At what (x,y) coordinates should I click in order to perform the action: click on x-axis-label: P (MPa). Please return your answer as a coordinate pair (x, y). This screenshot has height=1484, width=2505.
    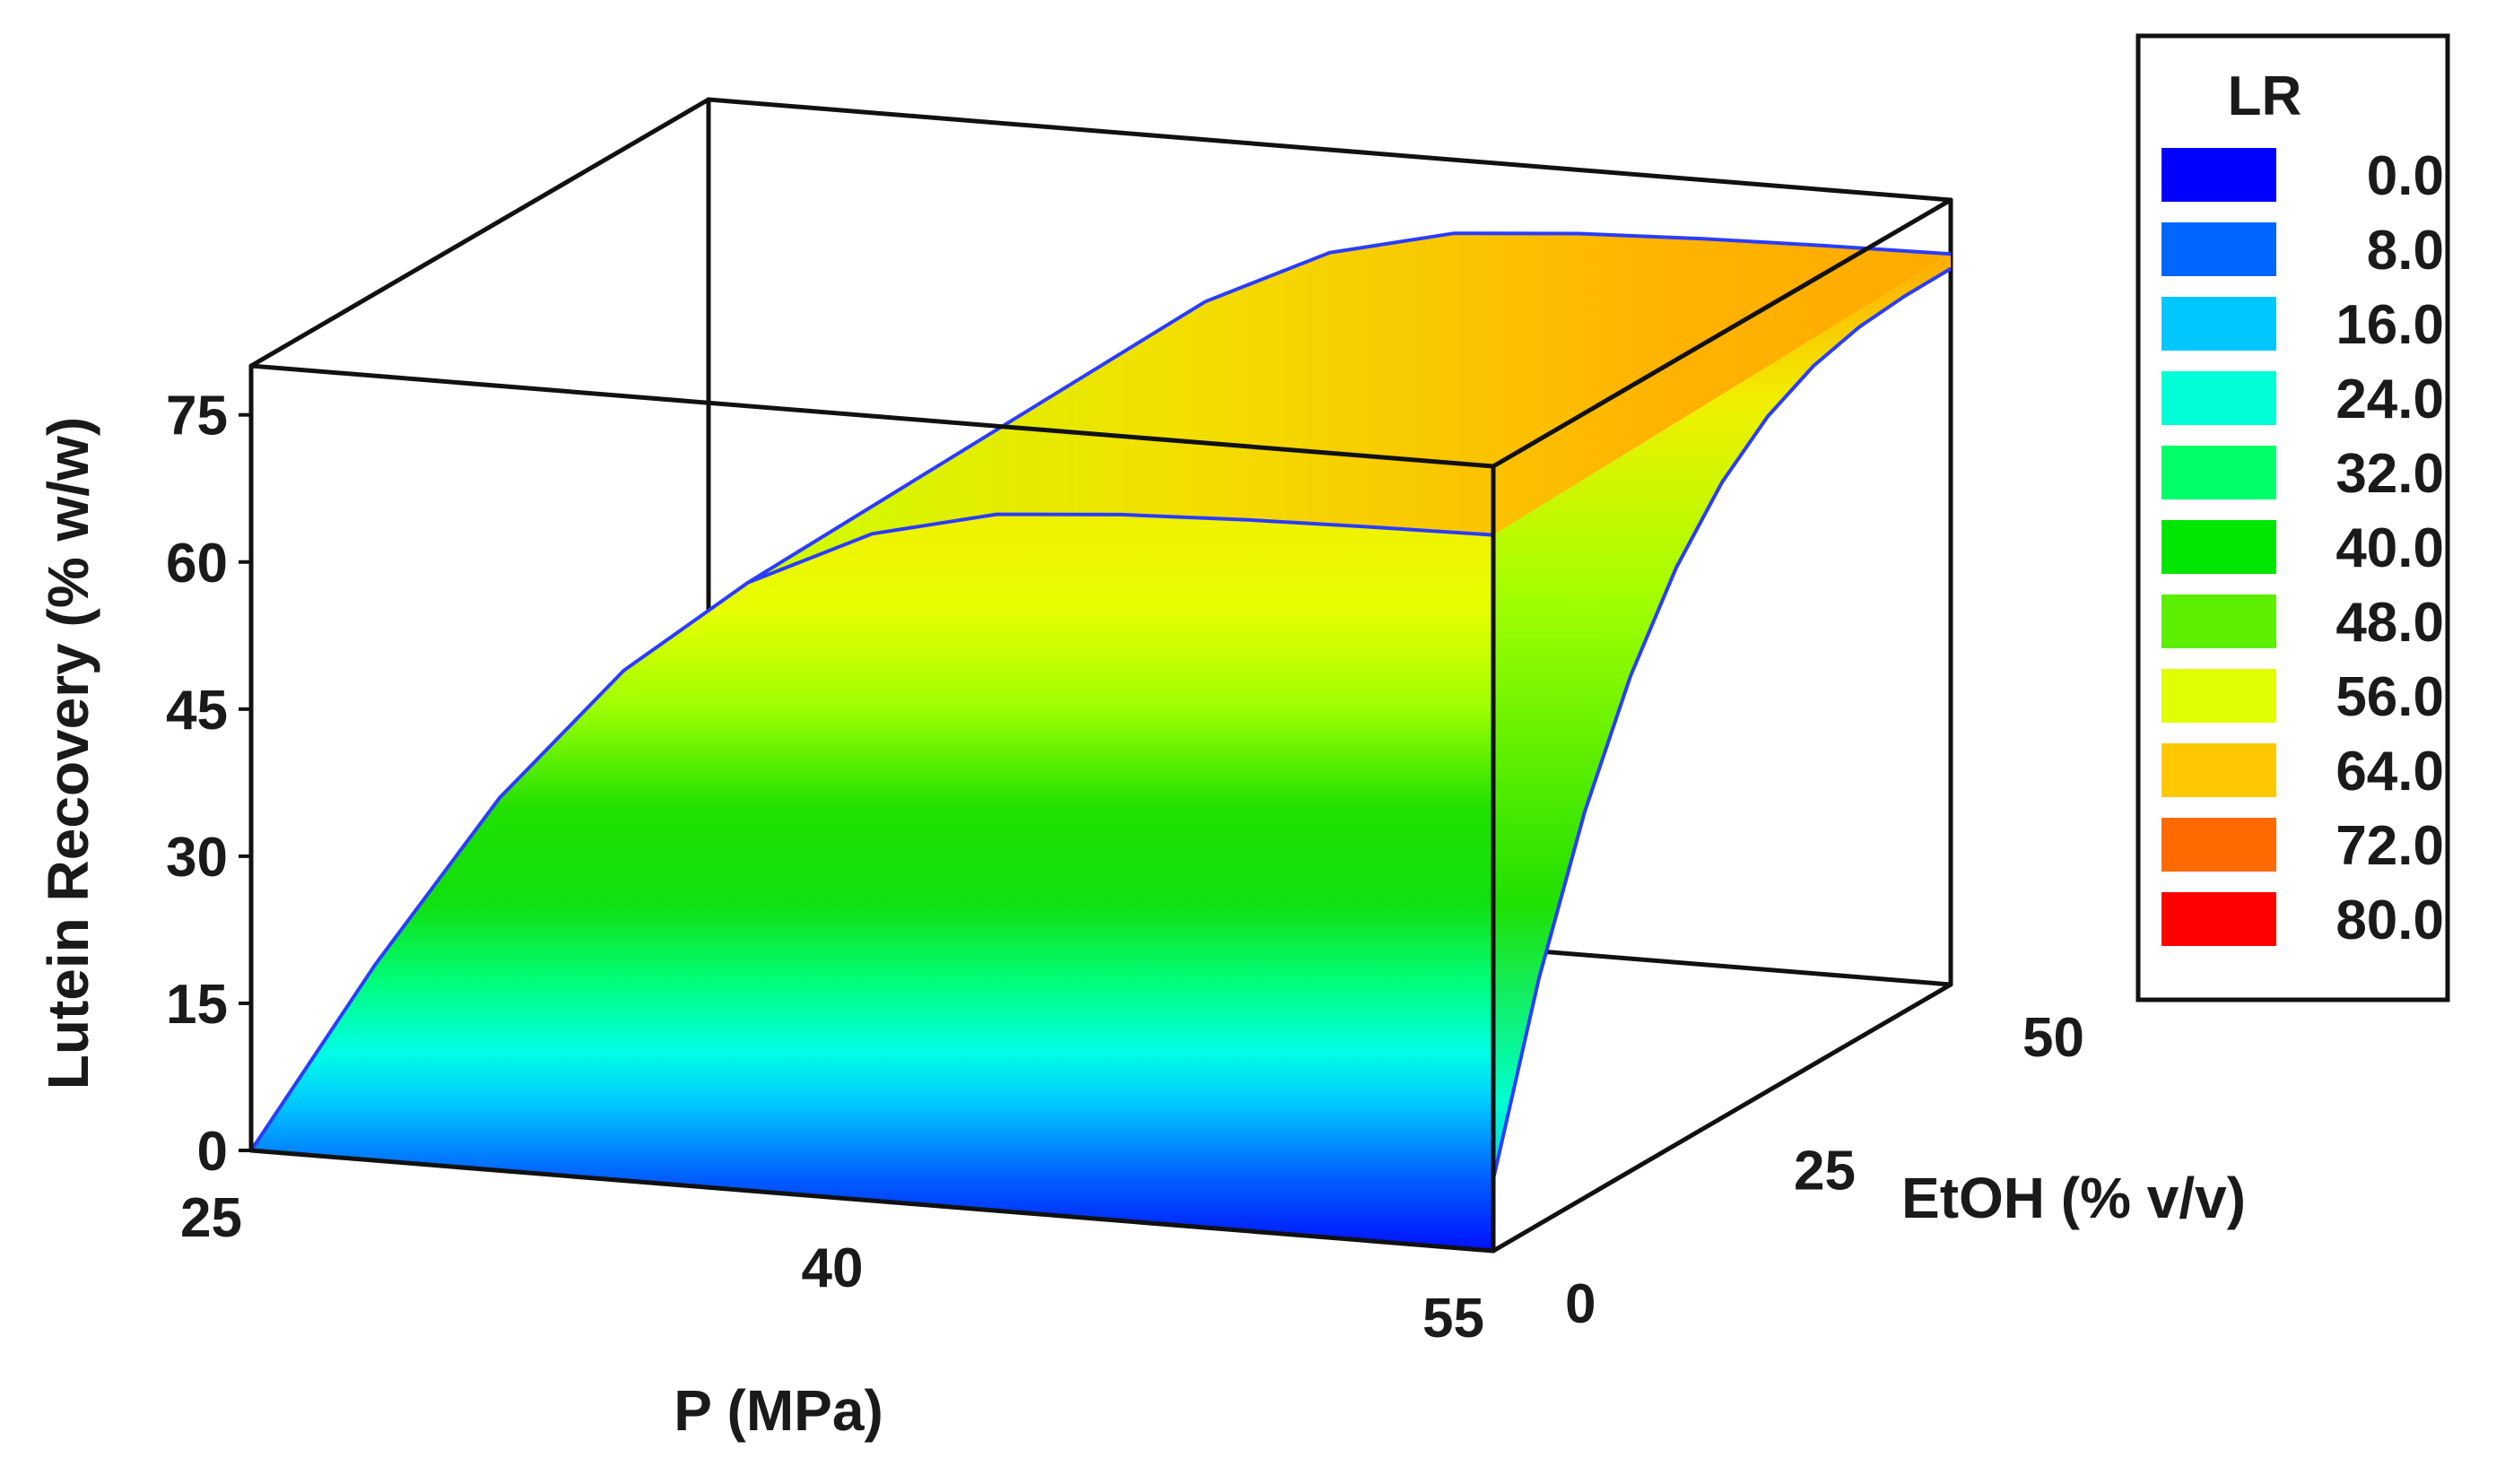
    Looking at the image, I should click on (778, 1410).